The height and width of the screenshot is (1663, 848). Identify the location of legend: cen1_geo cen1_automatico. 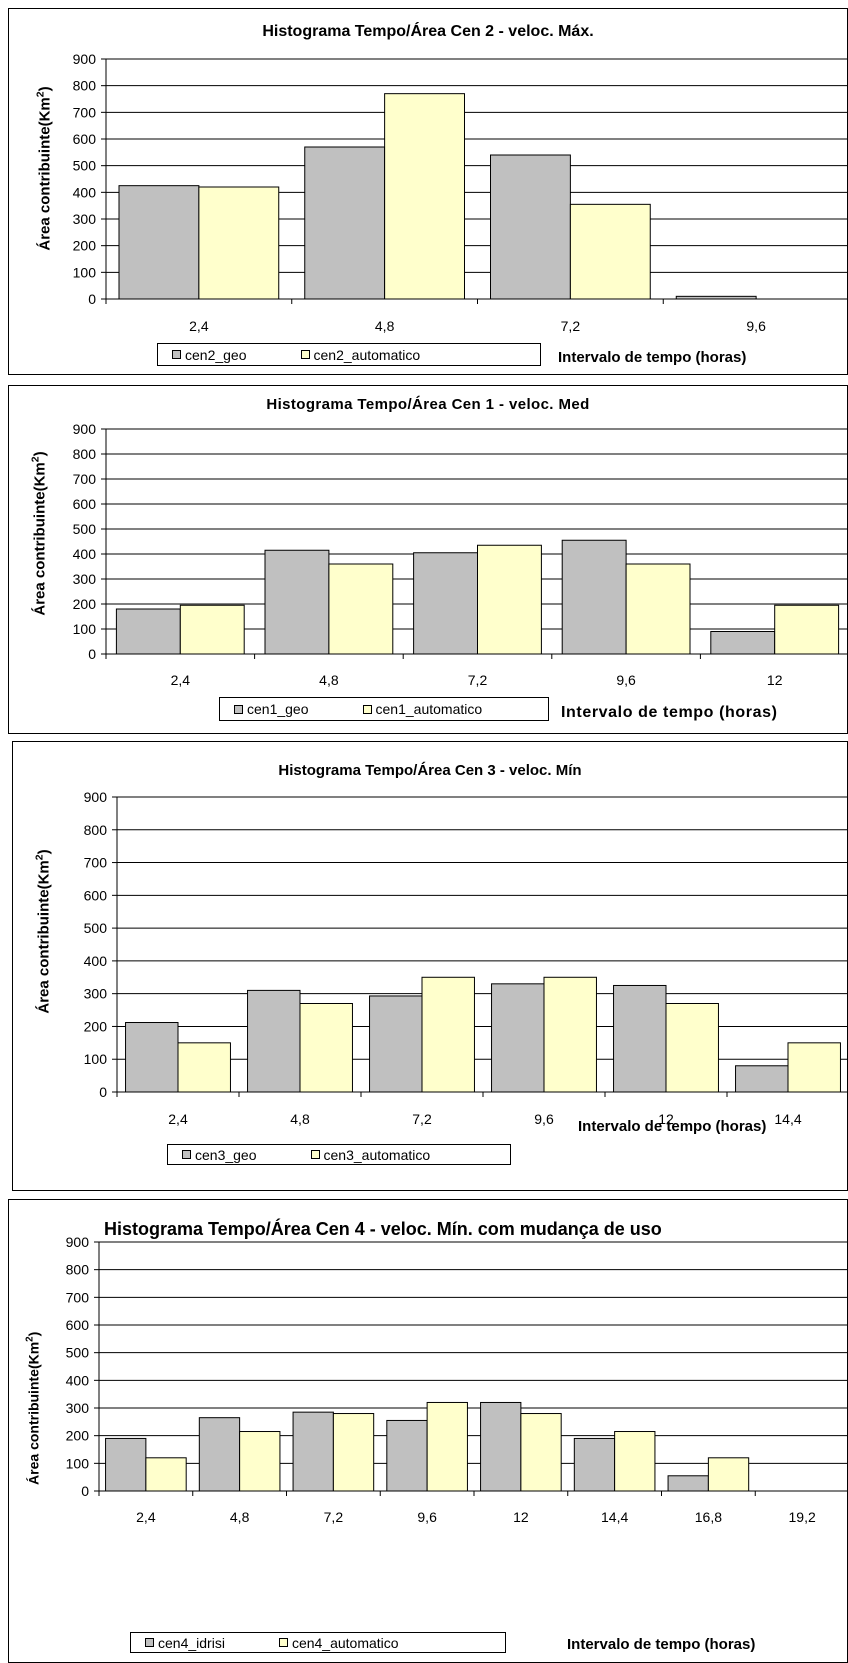
(384, 709).